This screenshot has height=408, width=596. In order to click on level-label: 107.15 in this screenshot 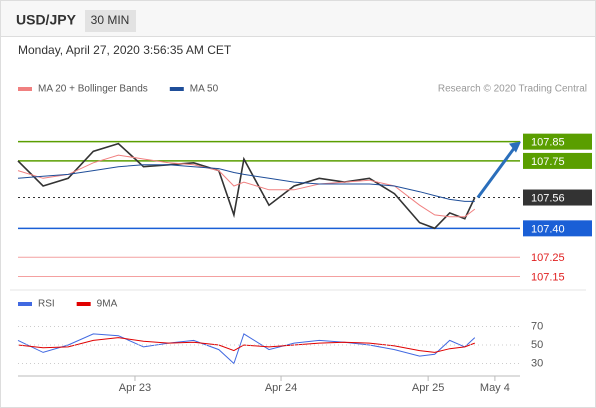, I will do `click(548, 277)`.